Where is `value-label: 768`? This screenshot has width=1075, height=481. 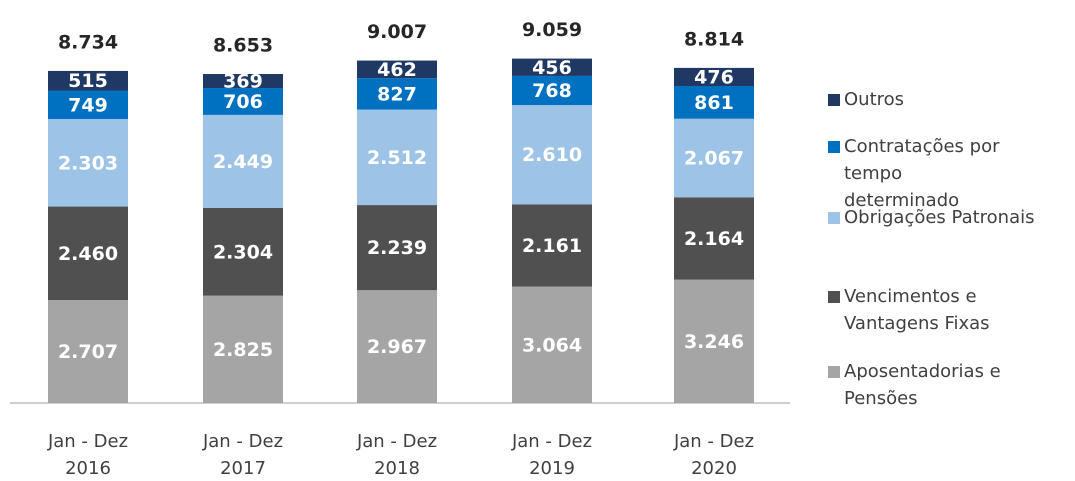
value-label: 768 is located at coordinates (552, 91).